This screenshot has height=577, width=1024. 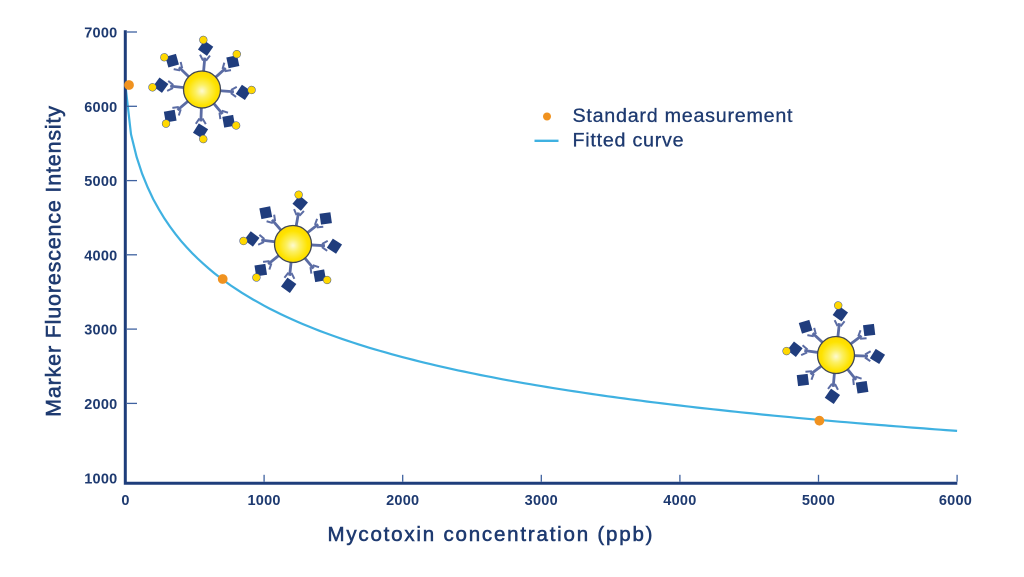 I want to click on svg-text: 7000, so click(x=100, y=34).